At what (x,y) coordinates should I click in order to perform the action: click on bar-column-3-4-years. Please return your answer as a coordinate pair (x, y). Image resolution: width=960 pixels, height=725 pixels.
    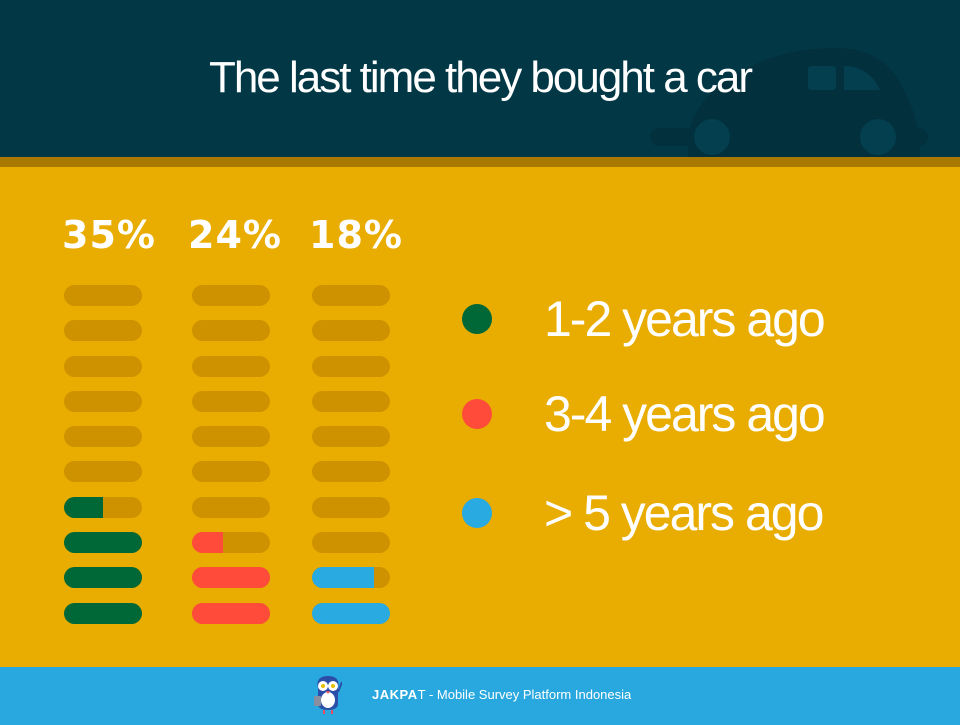
    Looking at the image, I should click on (231, 461).